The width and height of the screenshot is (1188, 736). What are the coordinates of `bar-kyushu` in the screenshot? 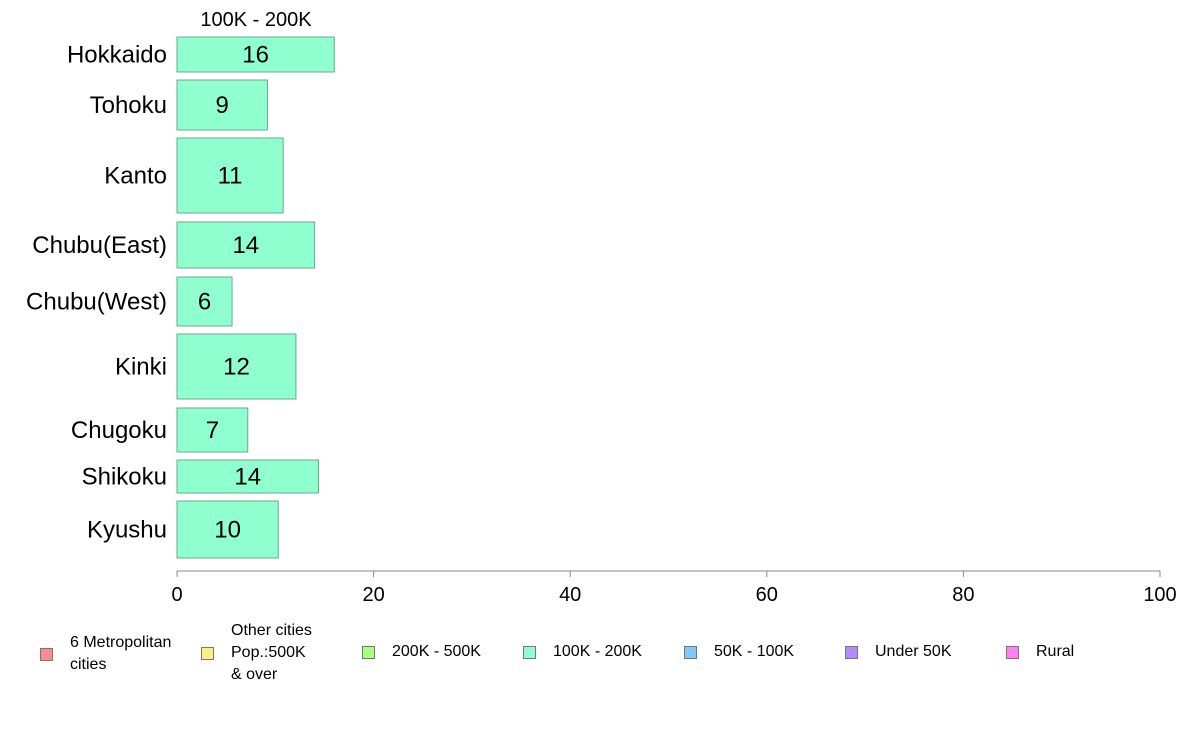 It's located at (227, 529).